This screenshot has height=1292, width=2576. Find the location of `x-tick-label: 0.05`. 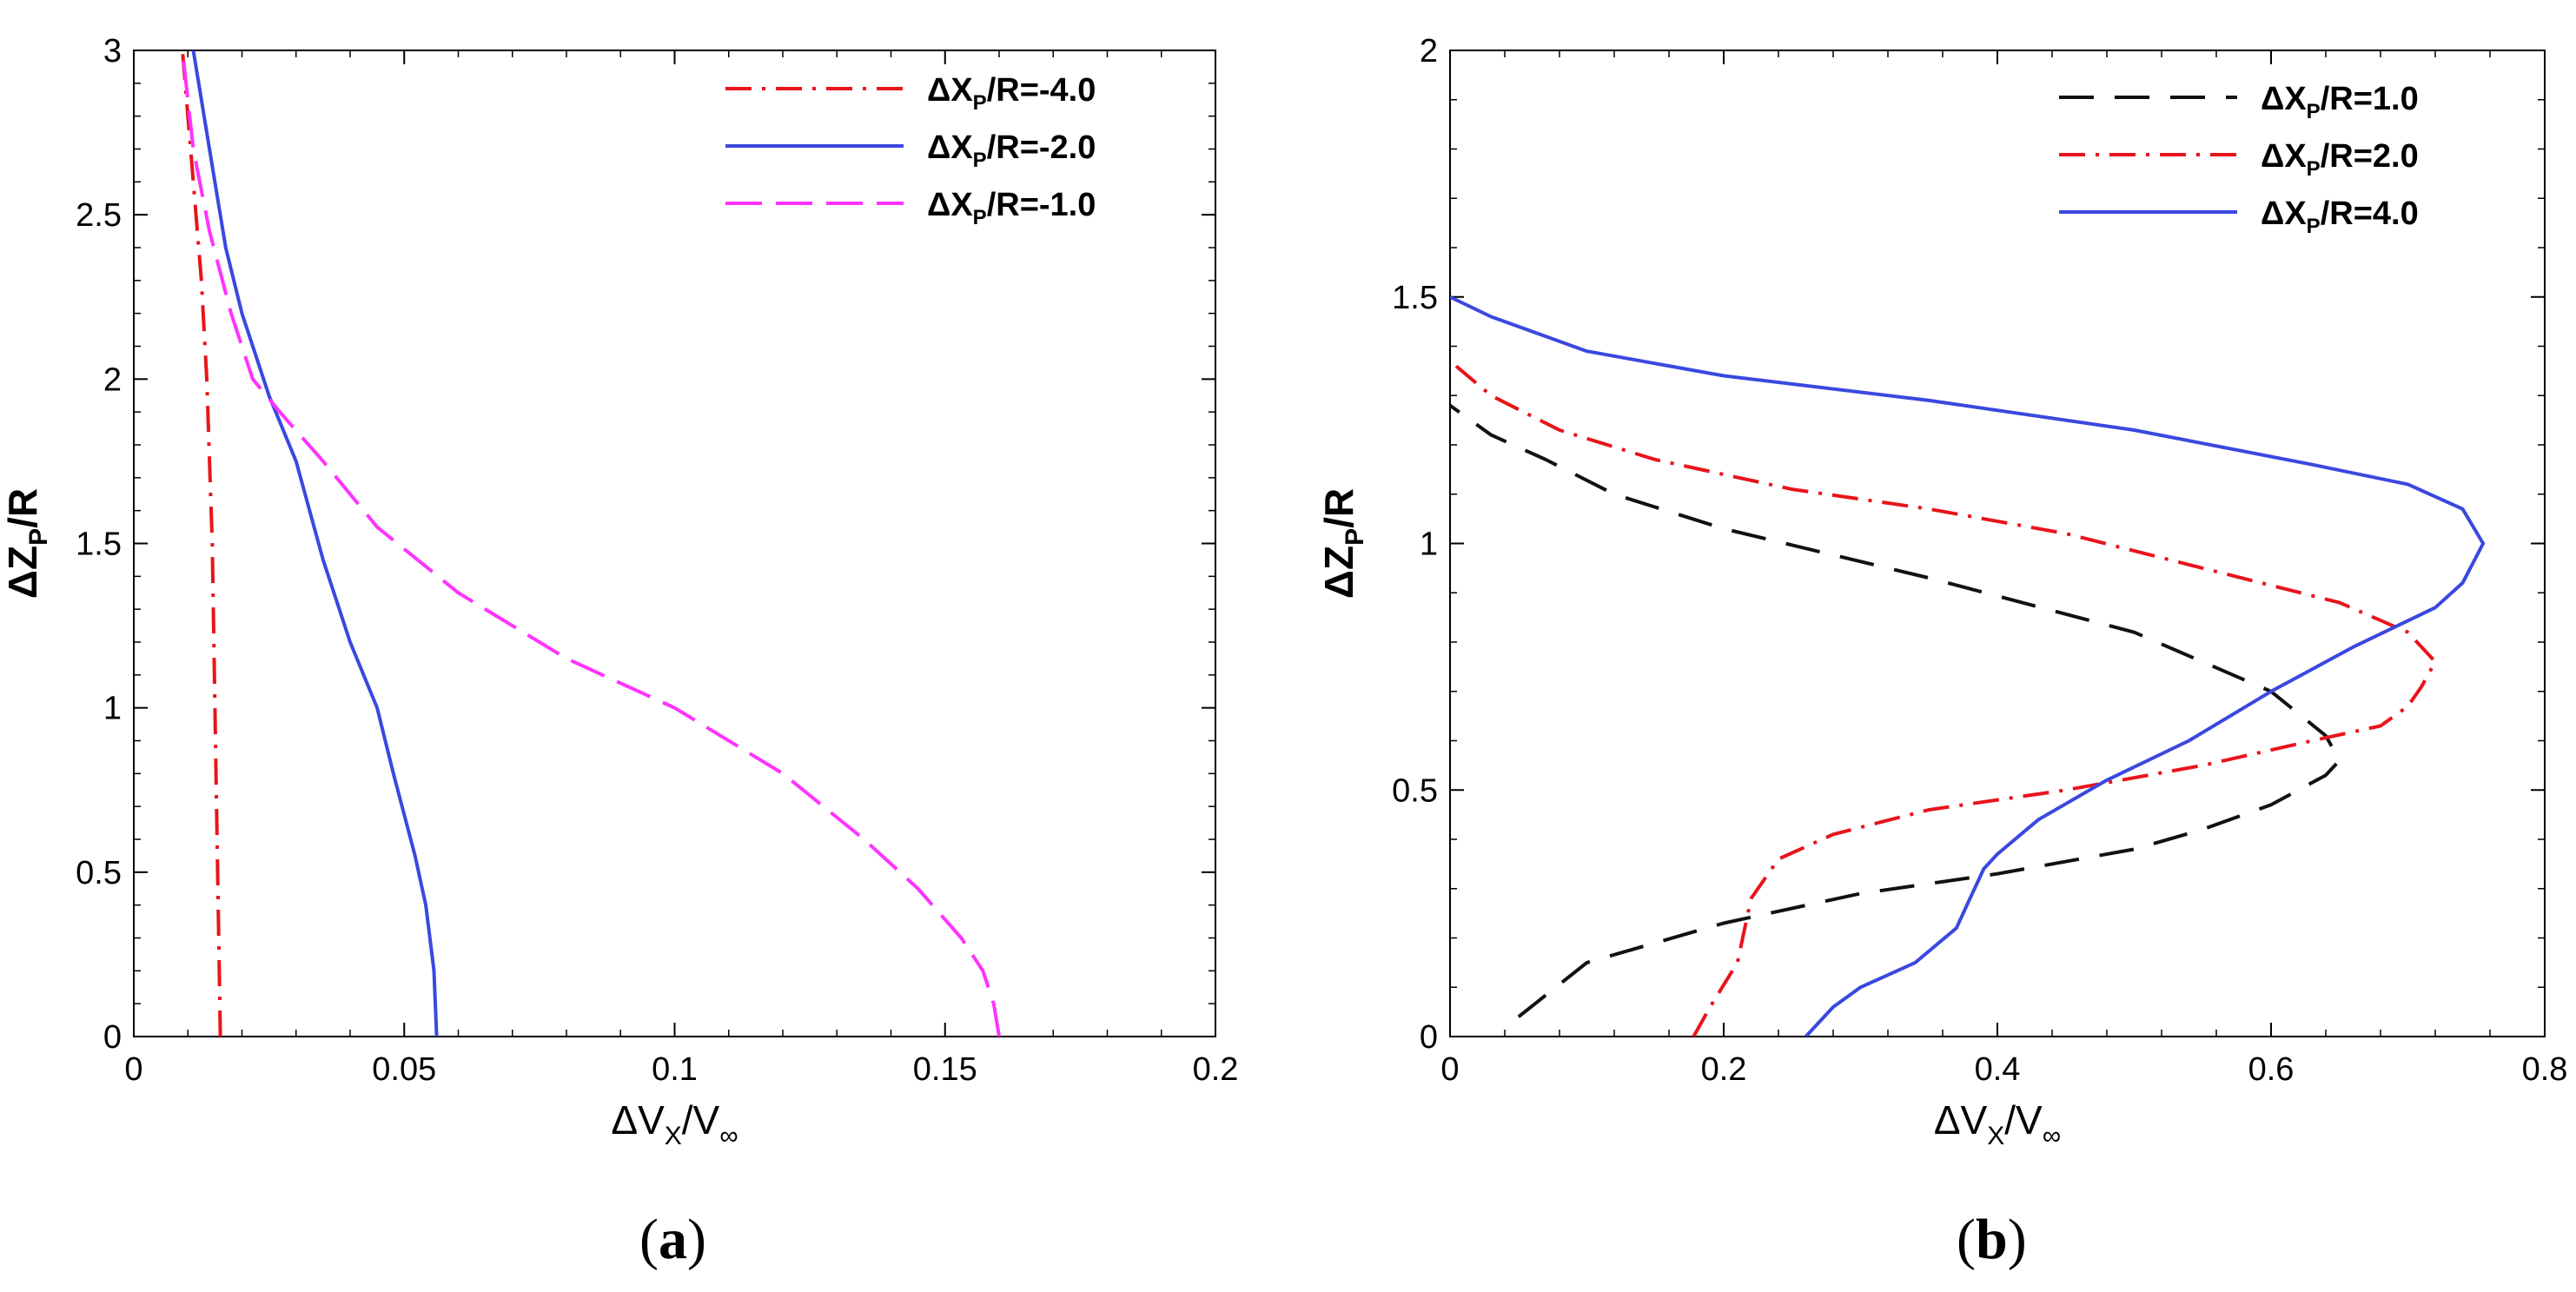

x-tick-label: 0.05 is located at coordinates (404, 1069).